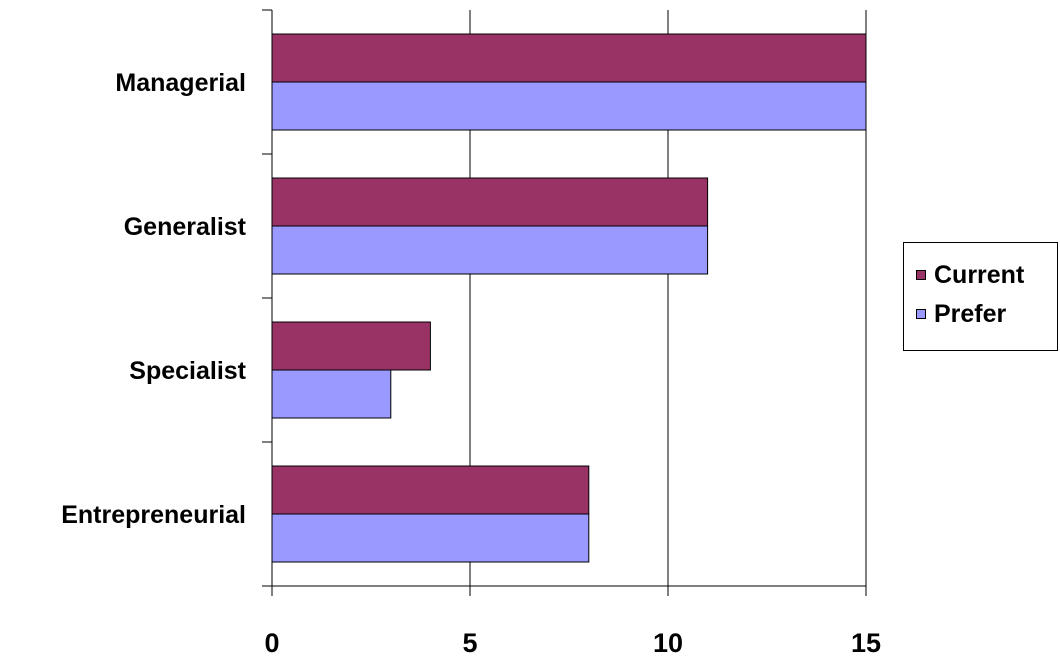 This screenshot has height=661, width=1060. Describe the element at coordinates (271, 642) in the screenshot. I see `x-tick-label-0: 0` at that location.